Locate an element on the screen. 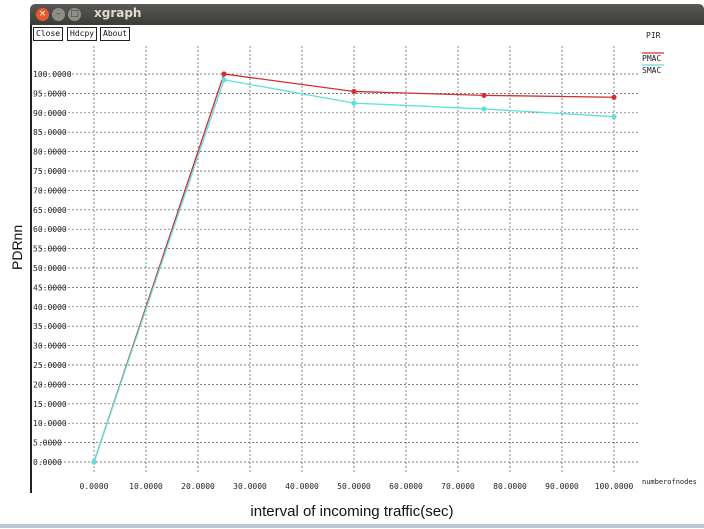 The image size is (704, 529). y-tick-label: 0.0000 is located at coordinates (47, 462).